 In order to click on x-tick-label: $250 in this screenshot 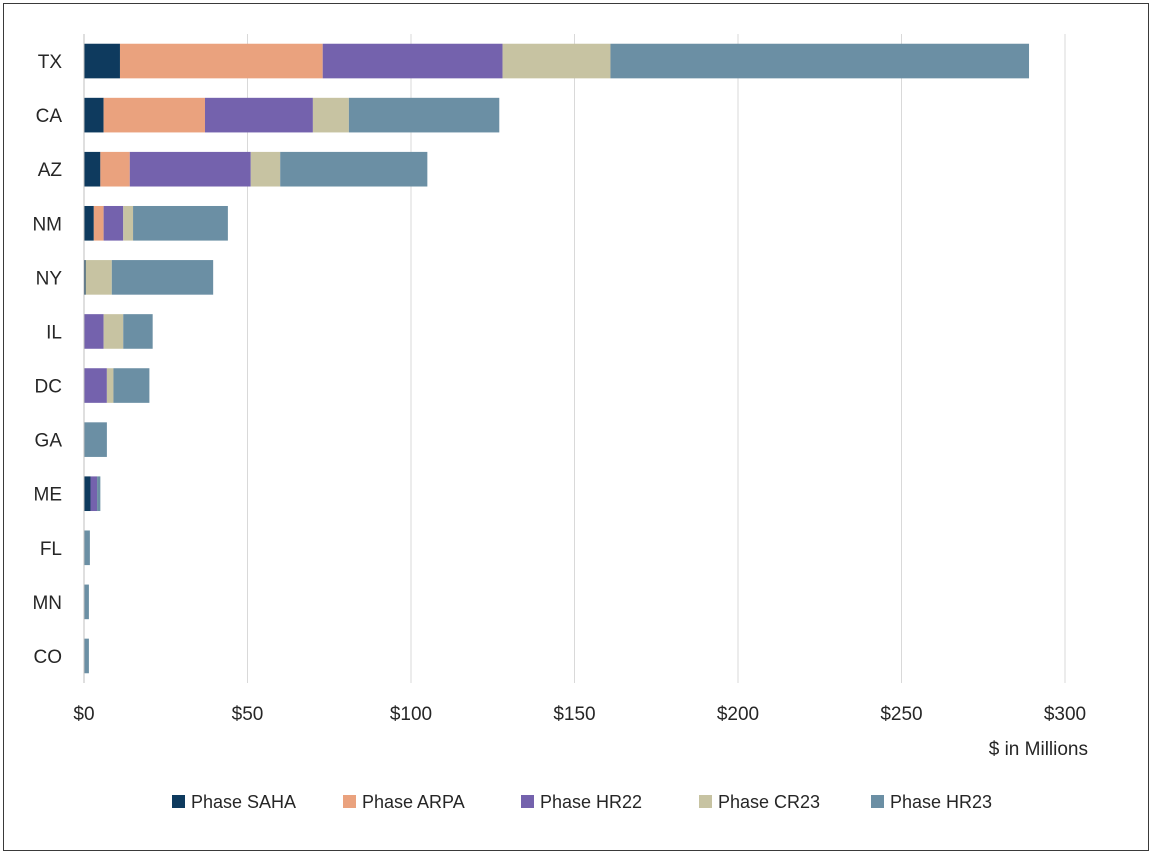, I will do `click(901, 714)`.